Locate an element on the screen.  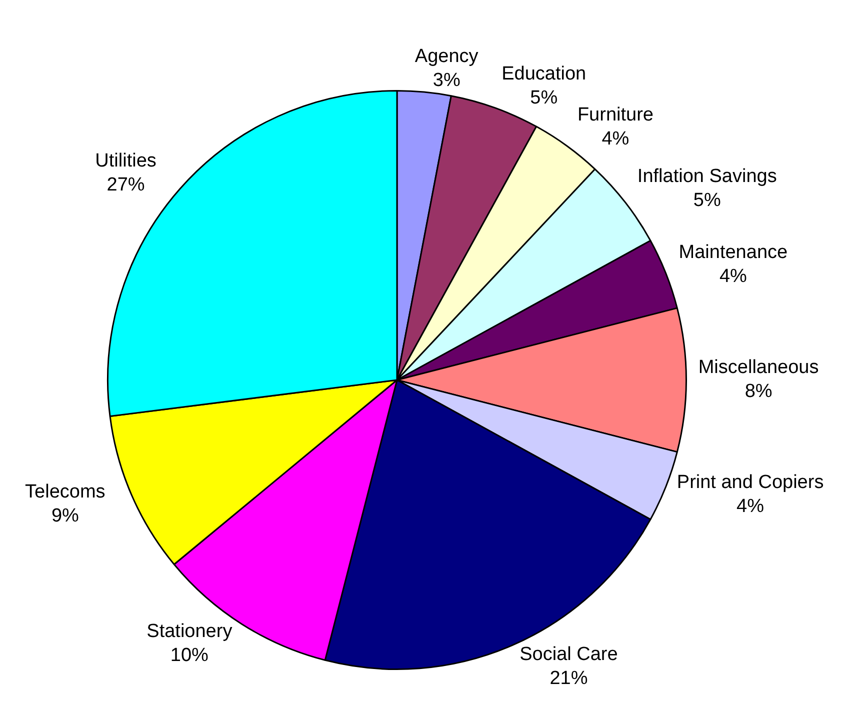
slice-label: Maintenance is located at coordinates (733, 253).